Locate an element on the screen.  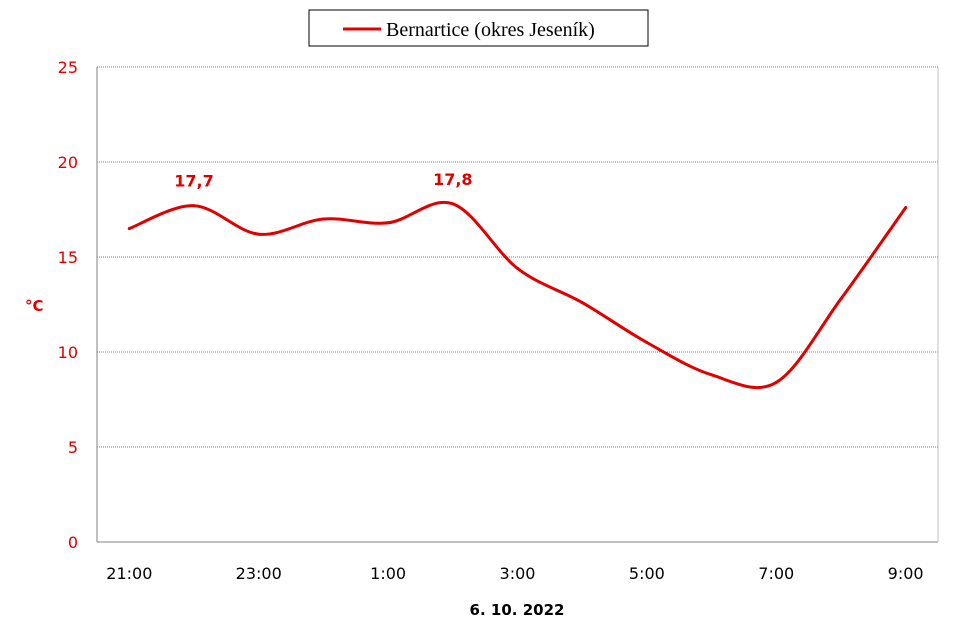
x-axis-ticks: 21:00 23:00 1:00 3:00 5:00 7:00 9:00 is located at coordinates (514, 573).